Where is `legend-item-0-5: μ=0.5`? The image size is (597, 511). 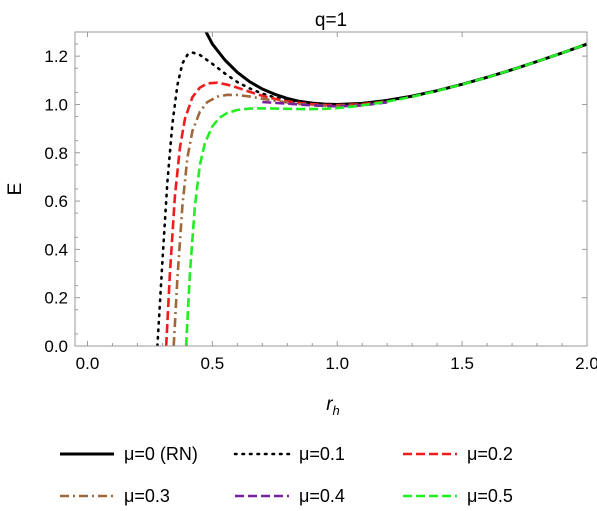
legend-item-0-5: μ=0.5 is located at coordinates (458, 496).